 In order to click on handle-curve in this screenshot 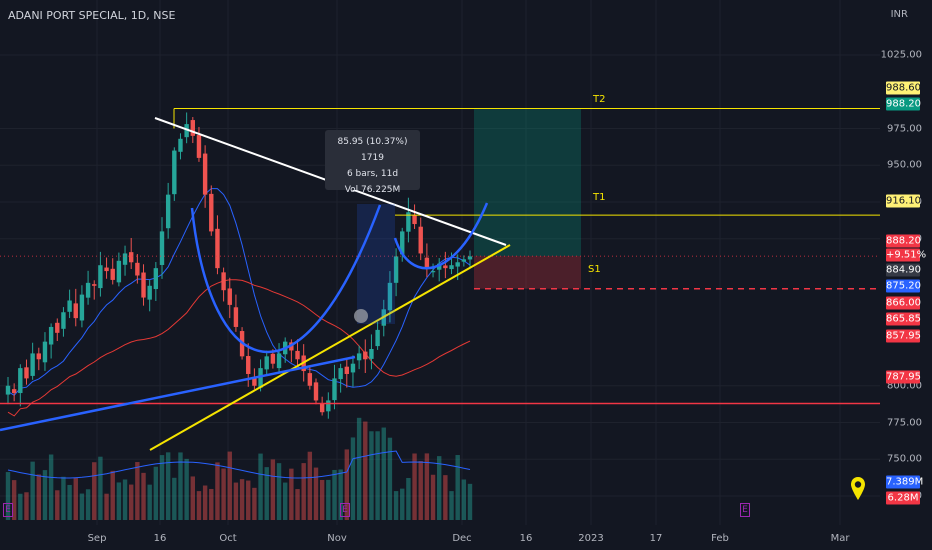, I will do `click(441, 236)`.